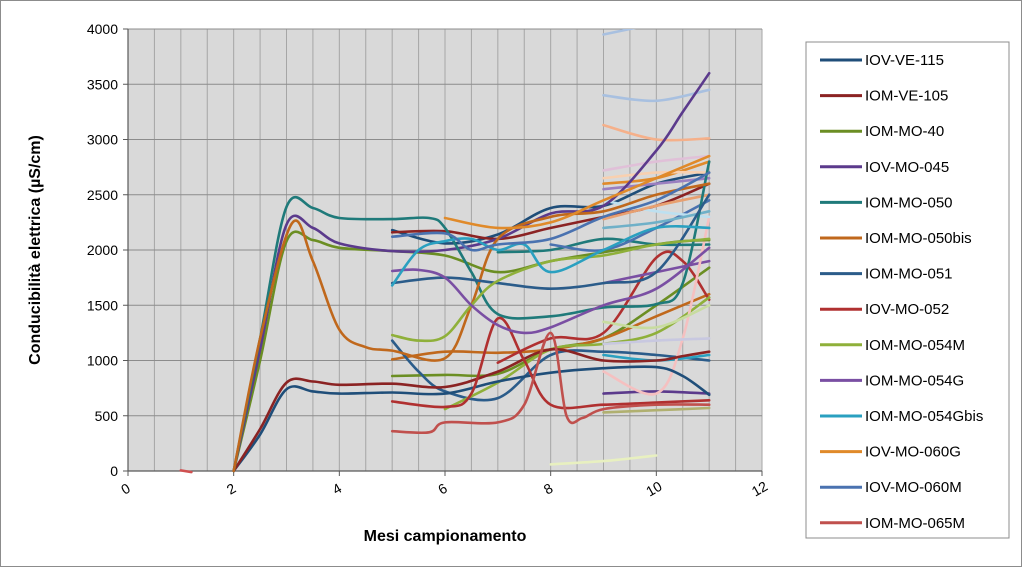 Image resolution: width=1022 pixels, height=567 pixels. Describe the element at coordinates (445, 536) in the screenshot. I see `x-axis-title: Mesi campionamento` at that location.